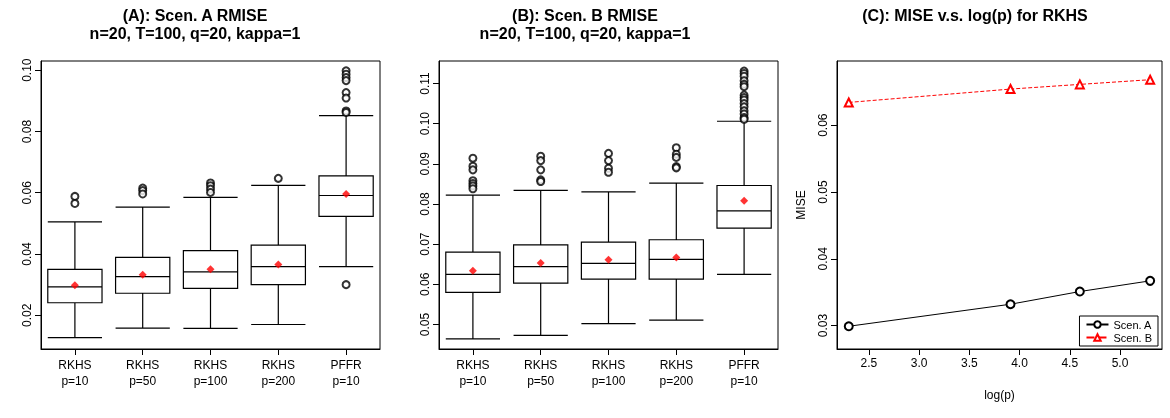 The image size is (1170, 418). Describe the element at coordinates (195, 15) in the screenshot. I see `chart-title: (A): Scen. A RMISE` at that location.